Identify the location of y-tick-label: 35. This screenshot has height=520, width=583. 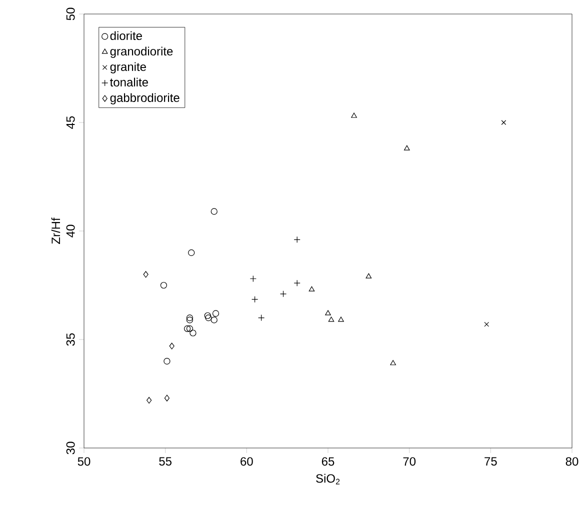
(70, 339).